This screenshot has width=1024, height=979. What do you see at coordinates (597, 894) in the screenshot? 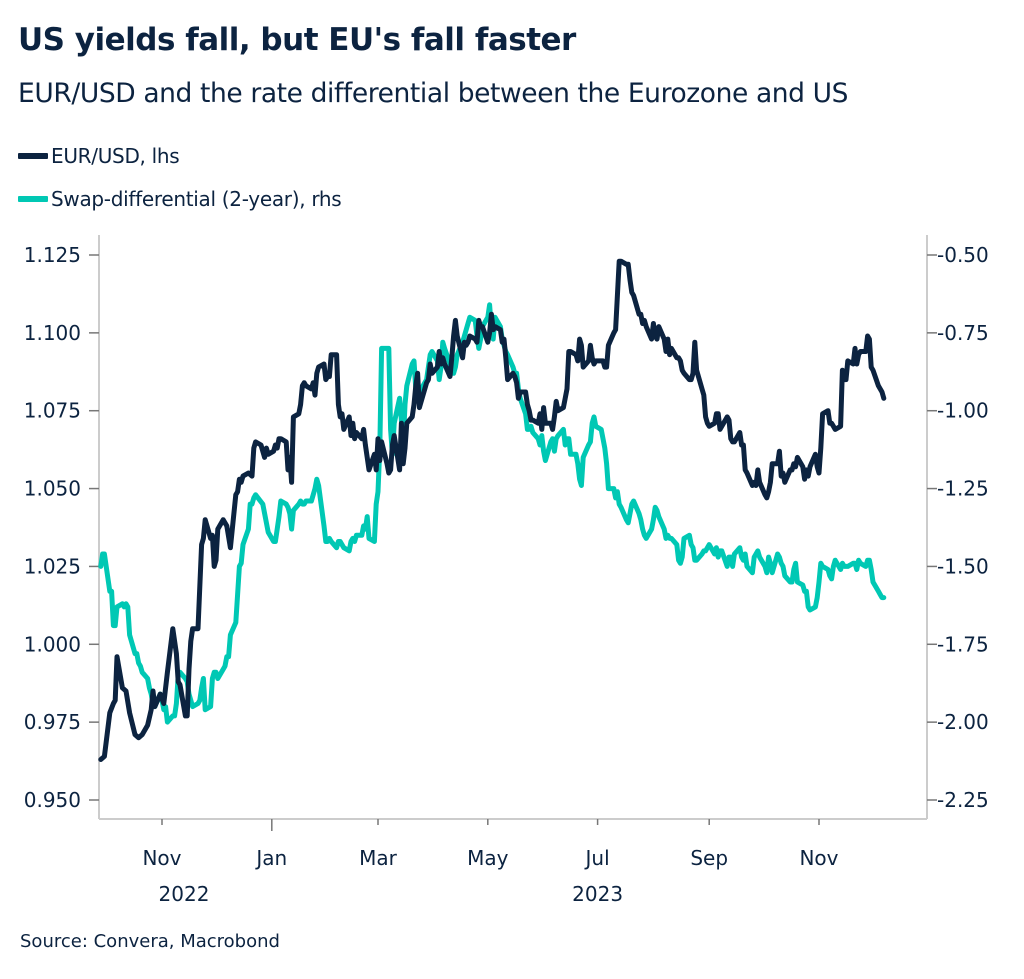
I see `x-year-label: 2023` at bounding box center [597, 894].